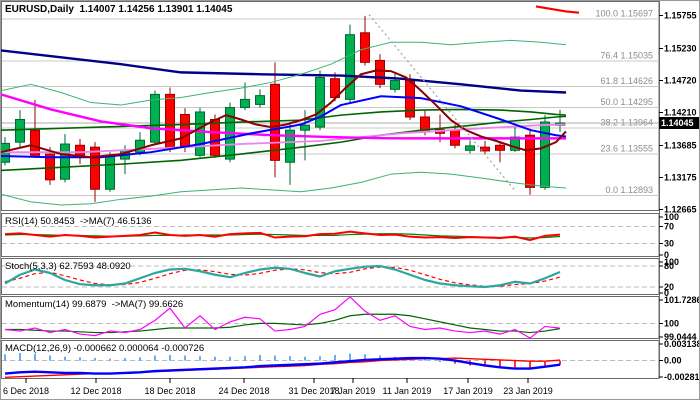 This screenshot has width=700, height=400. I want to click on ma-long-navy, so click(284, 71).